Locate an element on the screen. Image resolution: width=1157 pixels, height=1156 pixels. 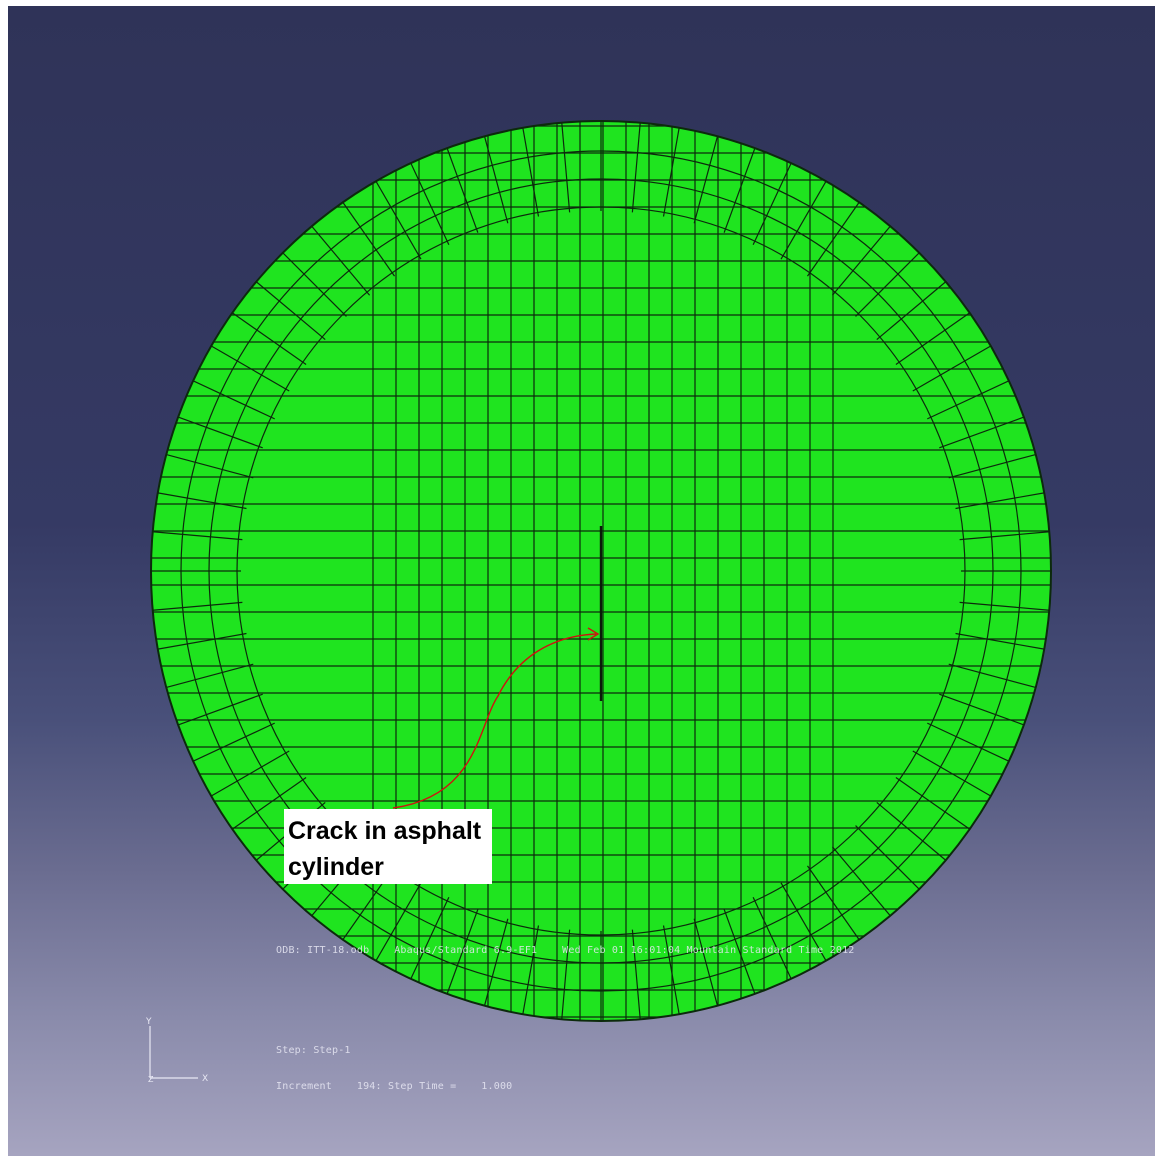
triad-x-label: X is located at coordinates (205, 1079).